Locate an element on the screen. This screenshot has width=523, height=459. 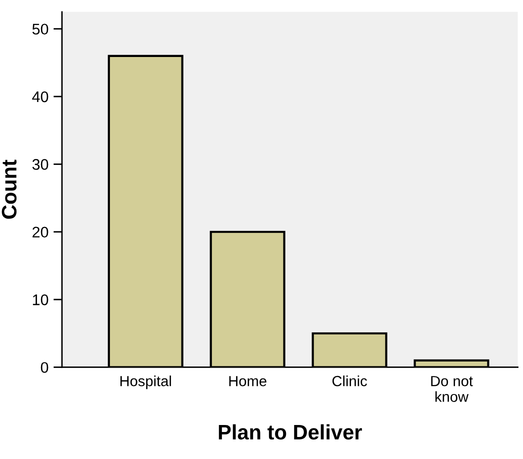
y-tick-label: 40 is located at coordinates (40, 96).